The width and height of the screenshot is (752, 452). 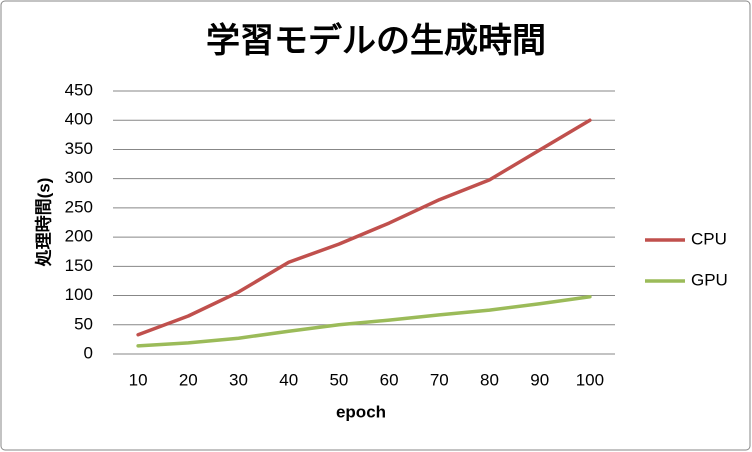 I want to click on x-tick-label: 100, so click(x=590, y=379).